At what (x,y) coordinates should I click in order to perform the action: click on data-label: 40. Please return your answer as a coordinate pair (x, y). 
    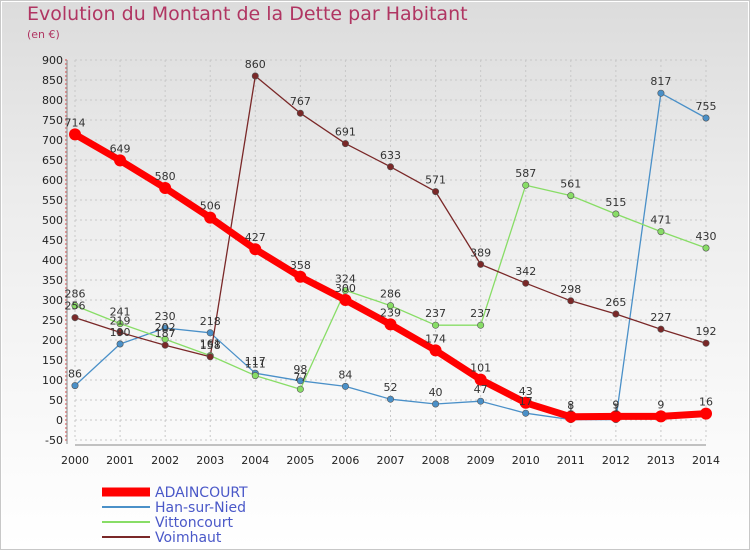
    Looking at the image, I should click on (436, 392).